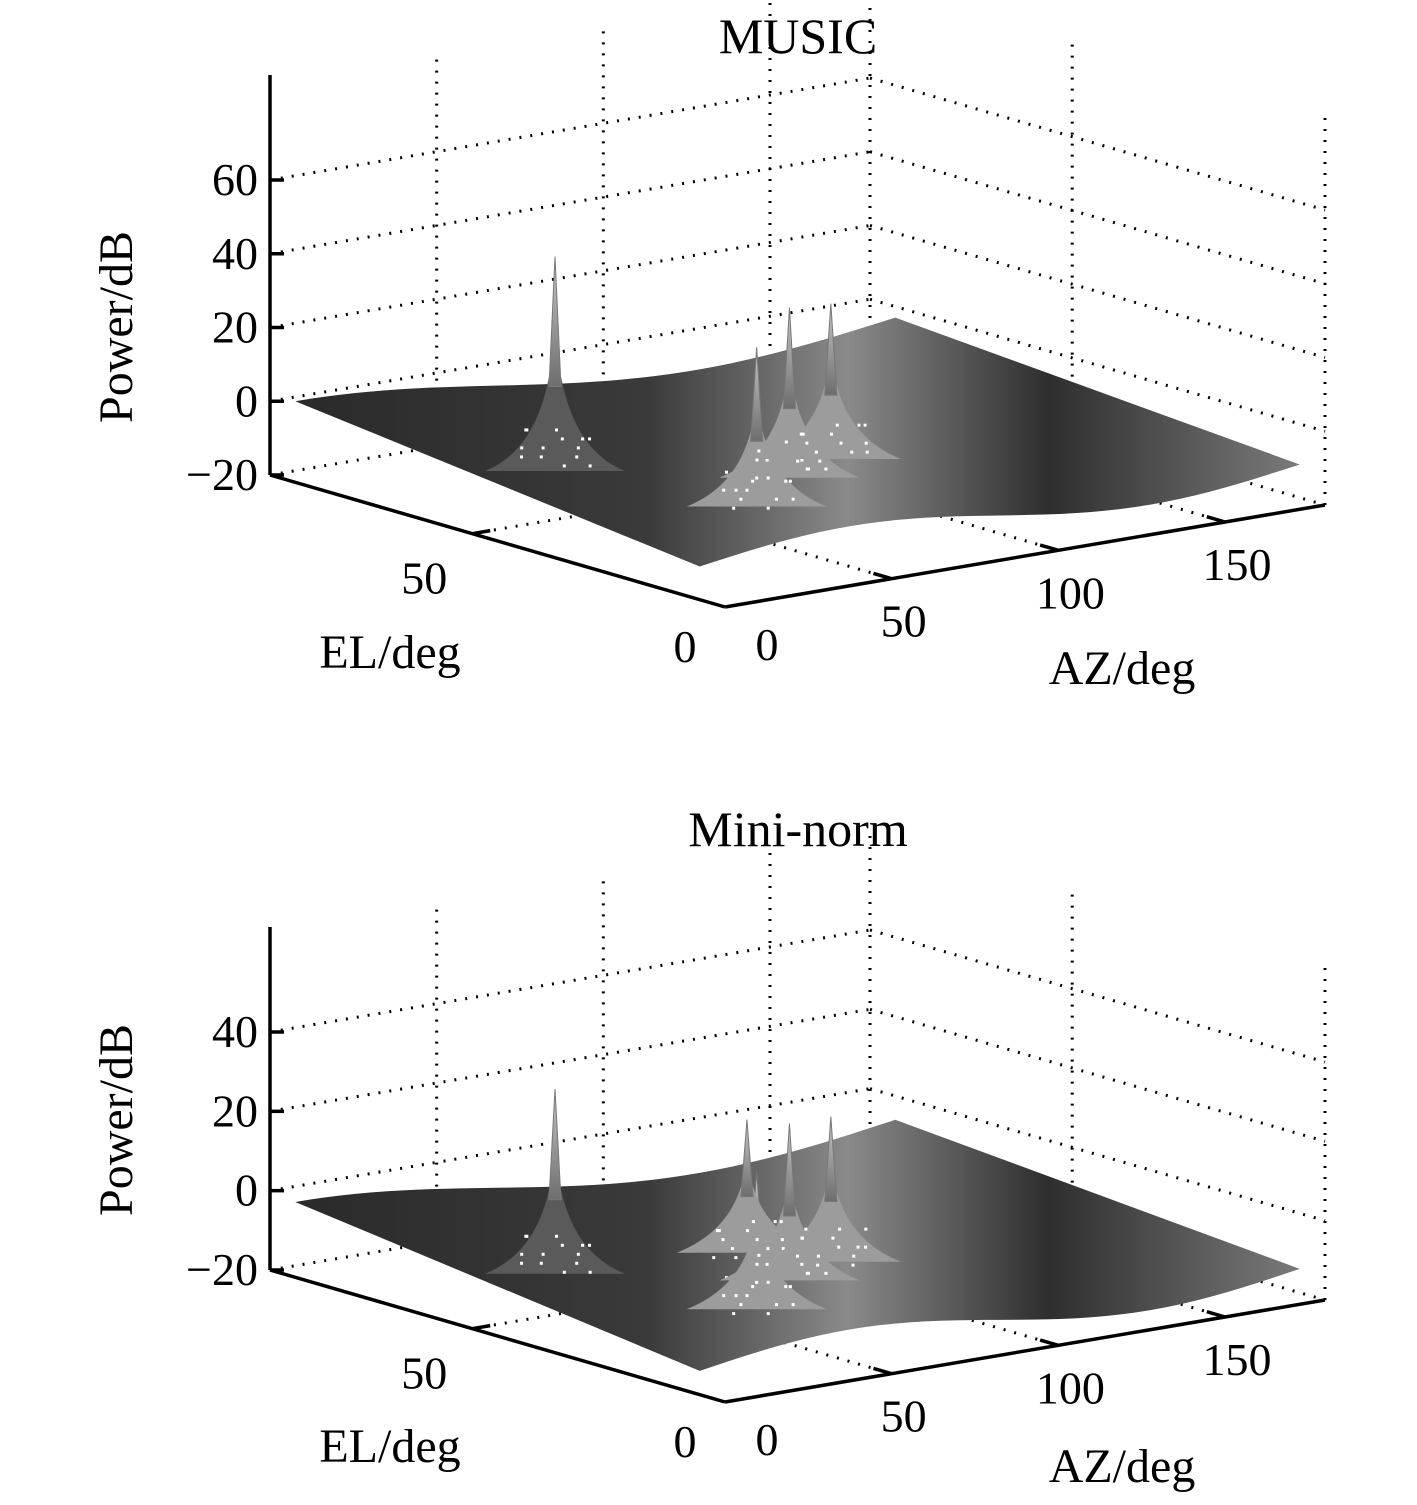  What do you see at coordinates (222, 1150) in the screenshot?
I see `z-tick-labels: −20 0 20 40` at bounding box center [222, 1150].